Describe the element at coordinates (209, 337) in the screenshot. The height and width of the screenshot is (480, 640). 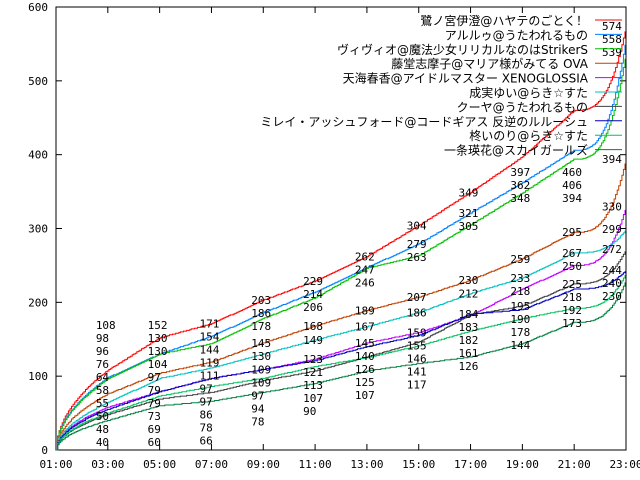
I see `data-label: 154` at that location.